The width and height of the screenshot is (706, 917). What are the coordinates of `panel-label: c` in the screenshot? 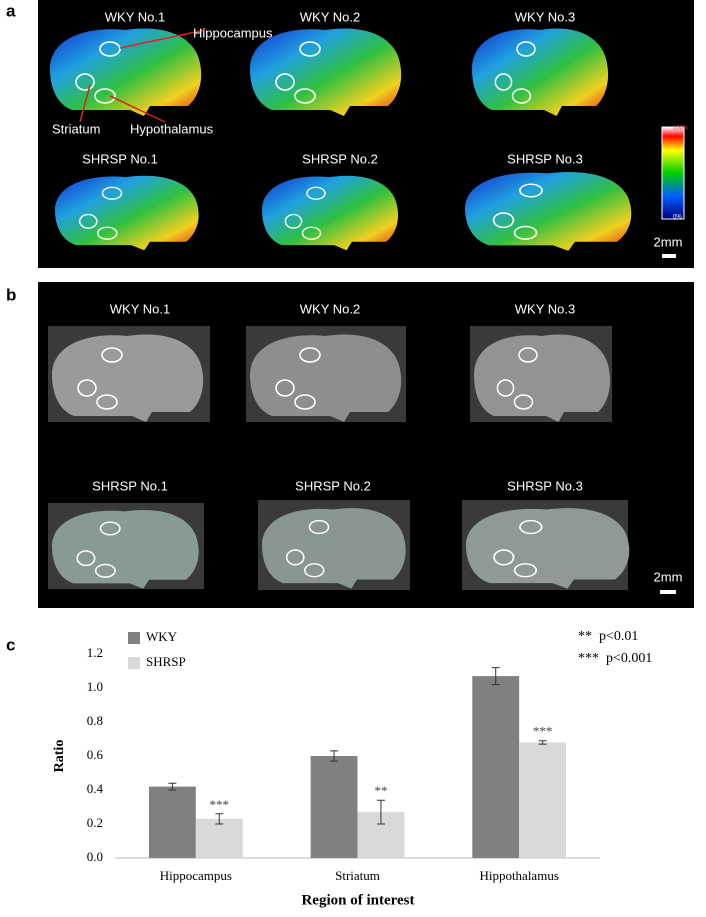 It's located at (10, 644).